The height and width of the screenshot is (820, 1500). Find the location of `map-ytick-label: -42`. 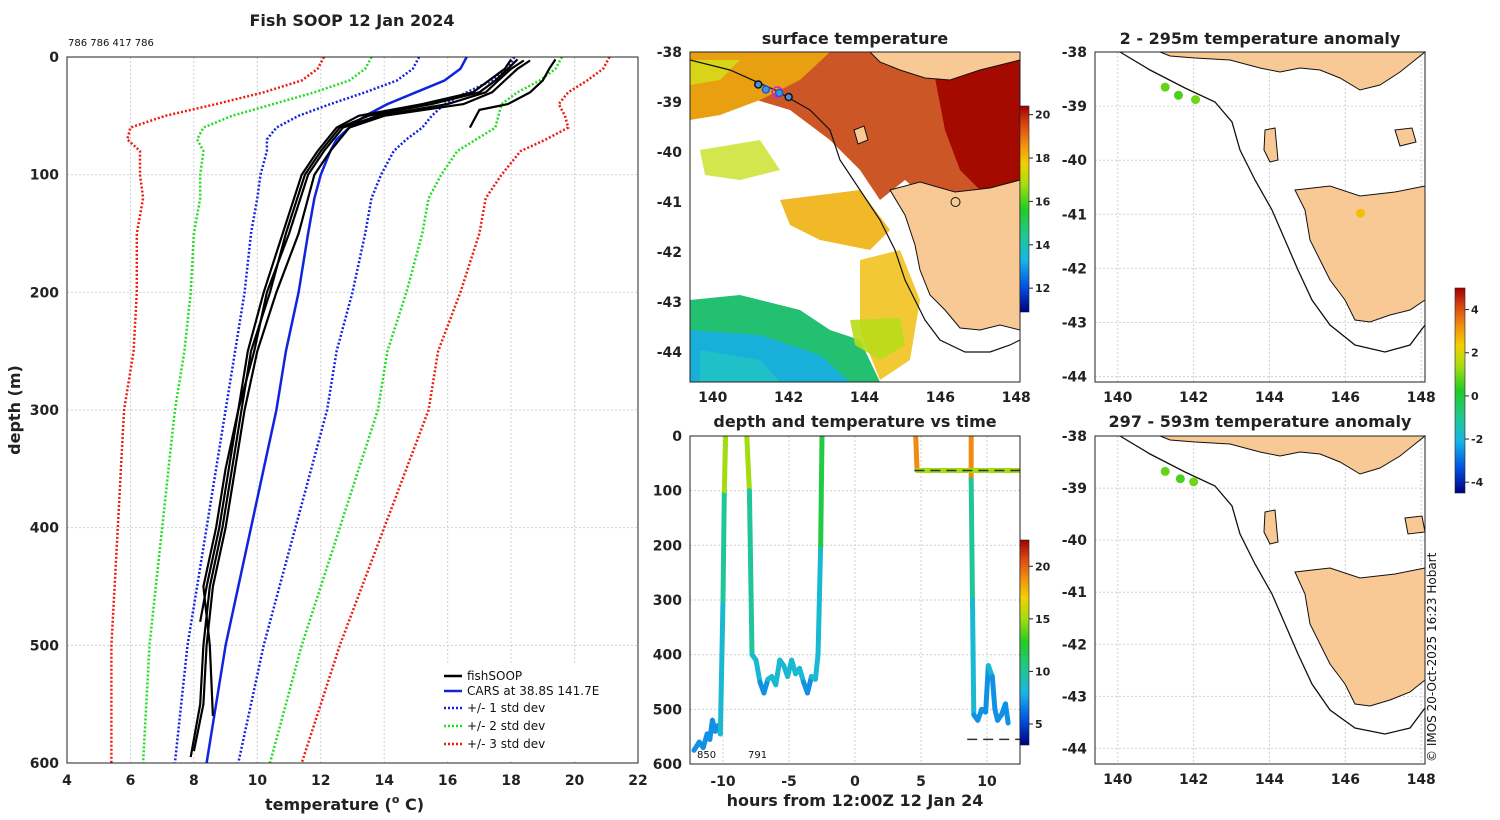

map-ytick-label: -42 is located at coordinates (1074, 269).